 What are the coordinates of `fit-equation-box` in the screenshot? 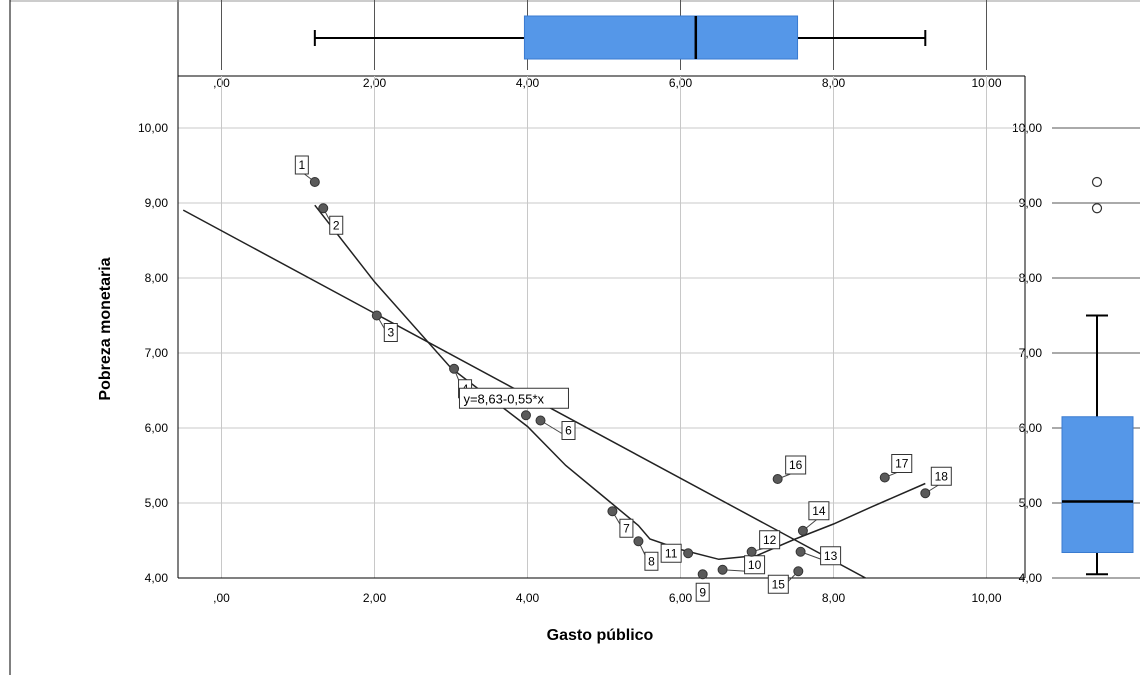 It's located at (513, 398).